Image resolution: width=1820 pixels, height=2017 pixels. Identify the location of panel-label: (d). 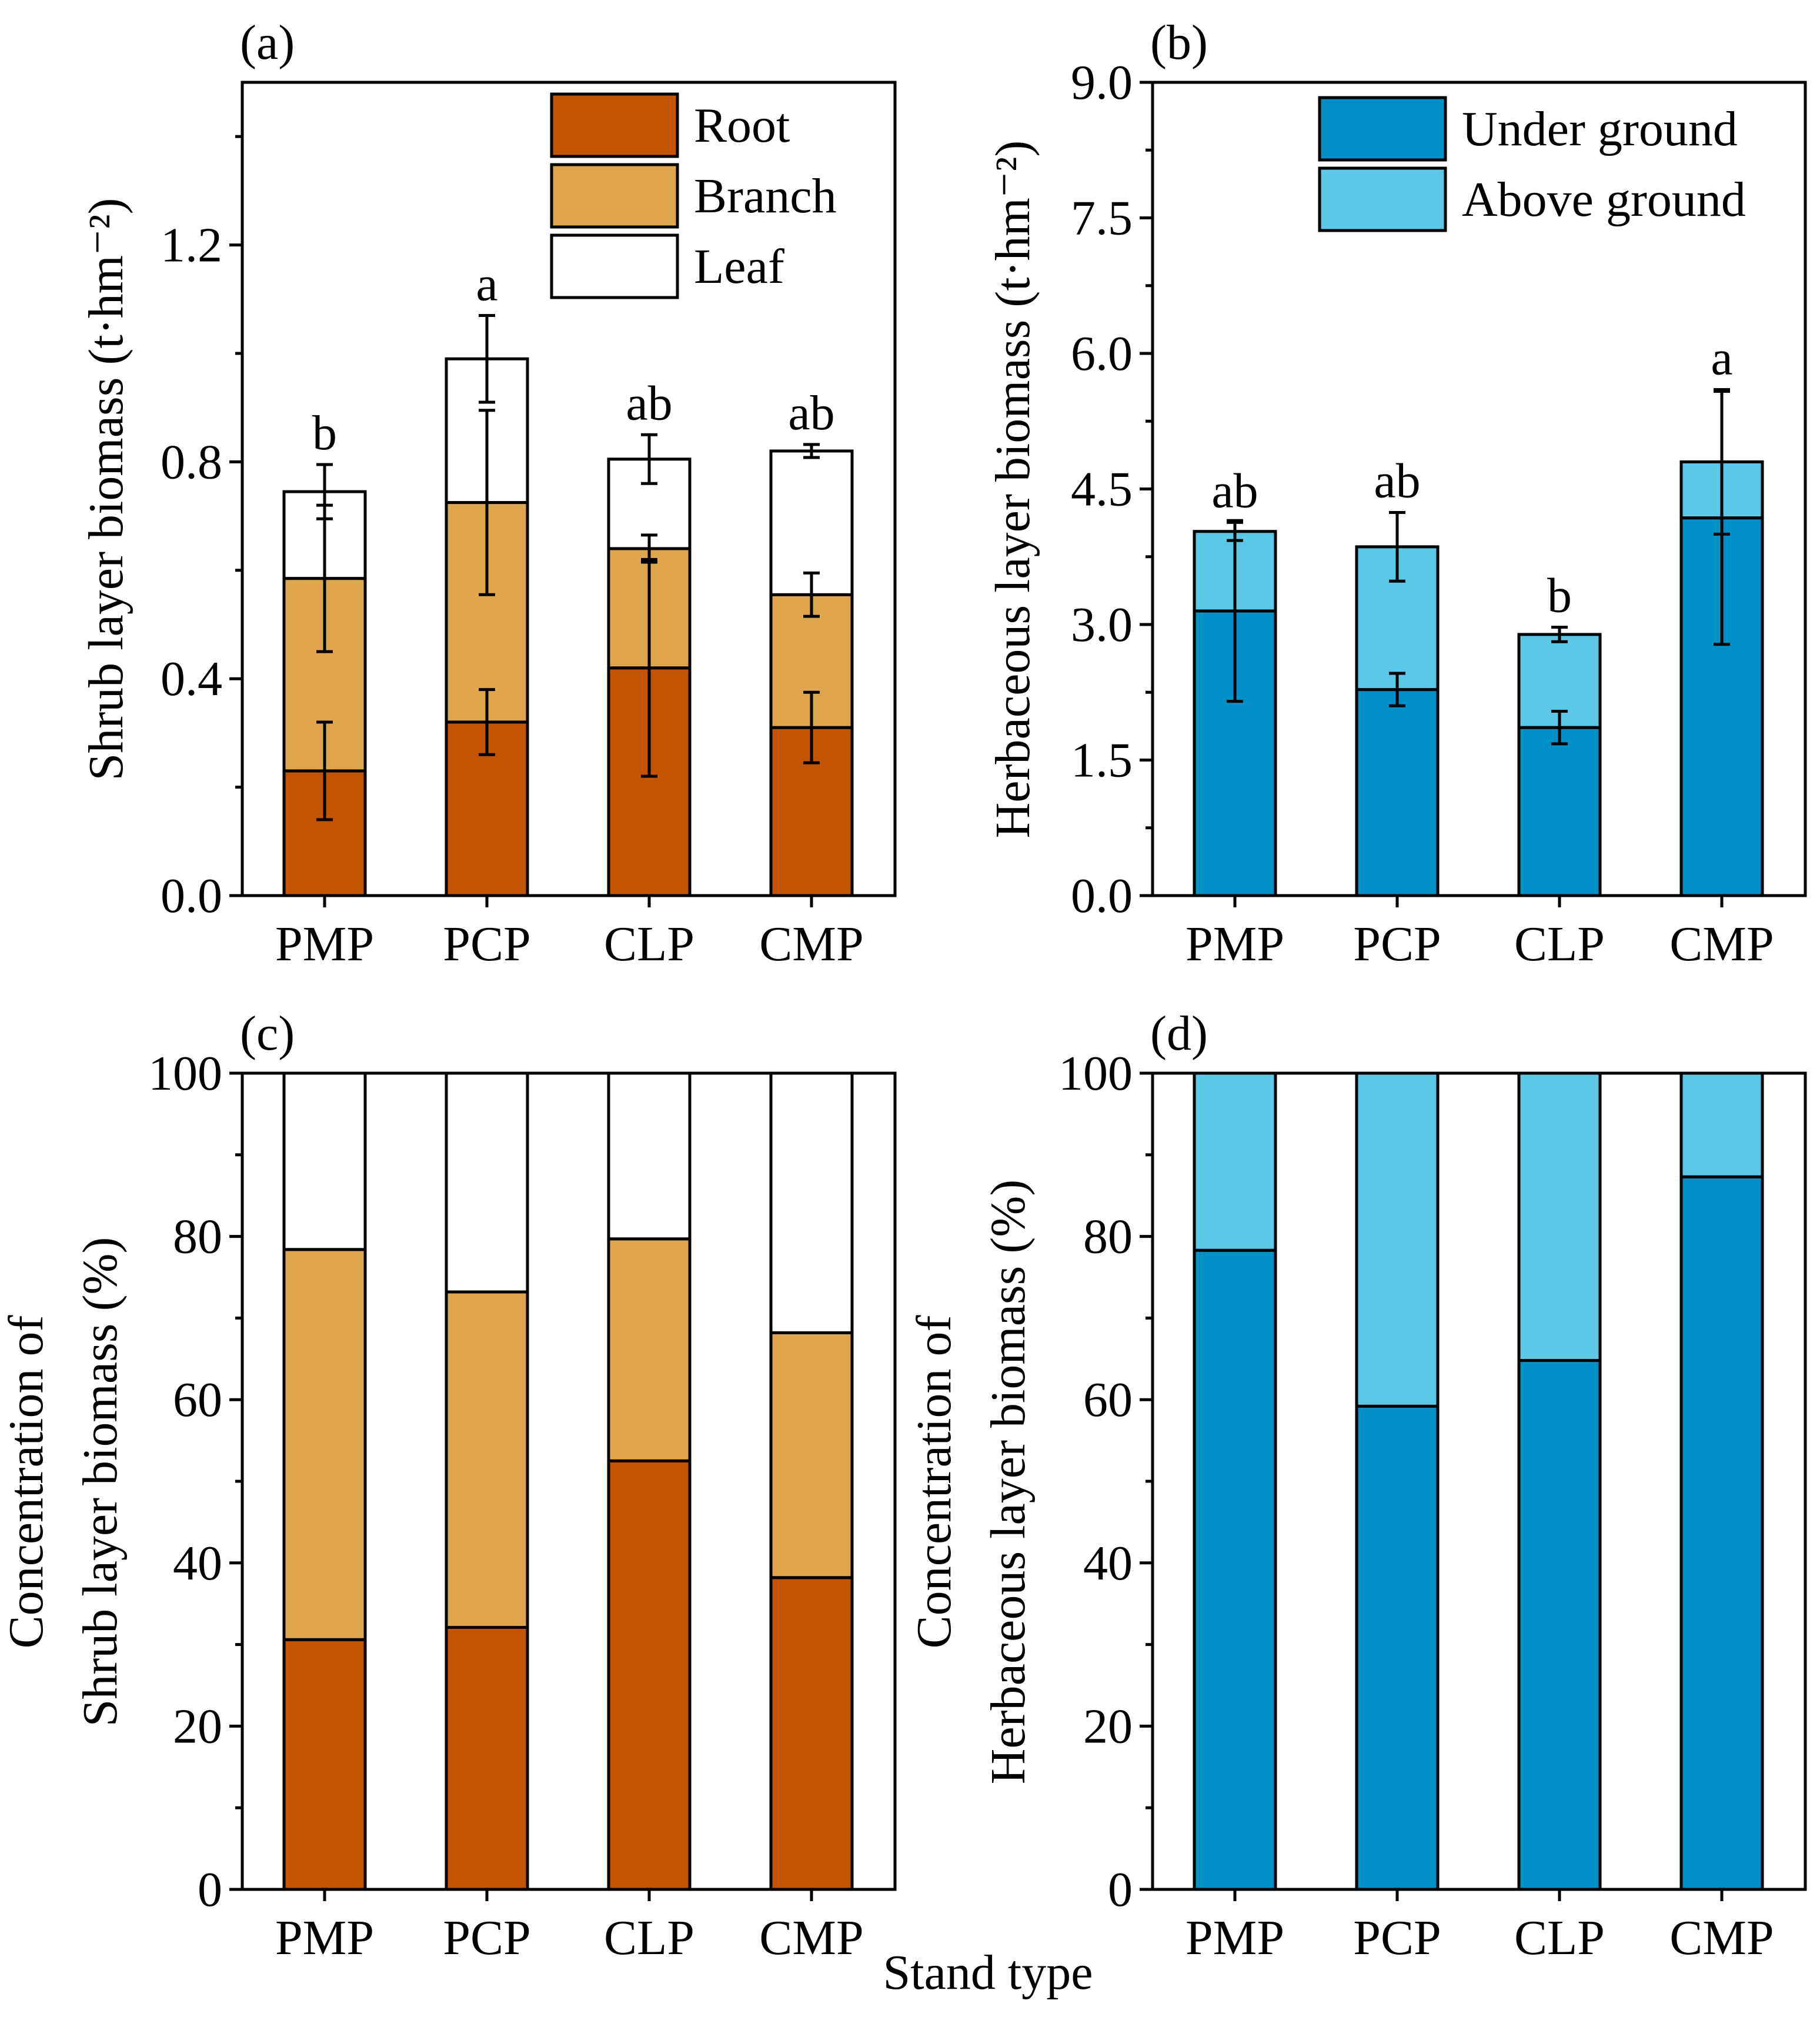
(1179, 1033).